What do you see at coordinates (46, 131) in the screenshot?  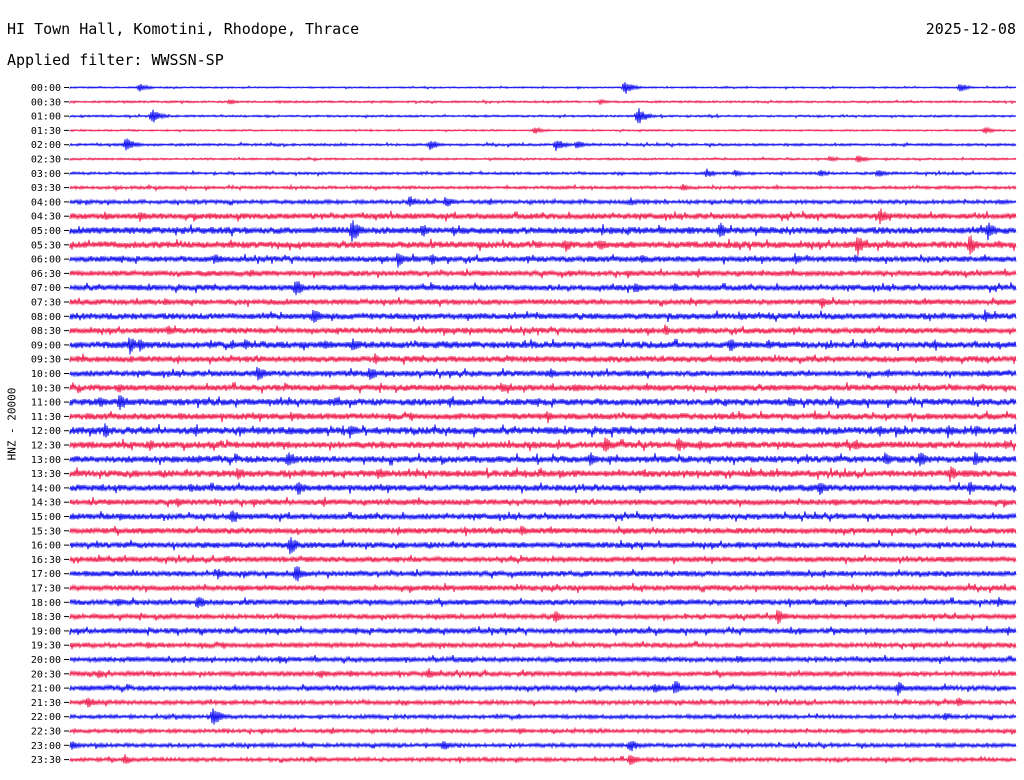 I see `time-label: 01:30` at bounding box center [46, 131].